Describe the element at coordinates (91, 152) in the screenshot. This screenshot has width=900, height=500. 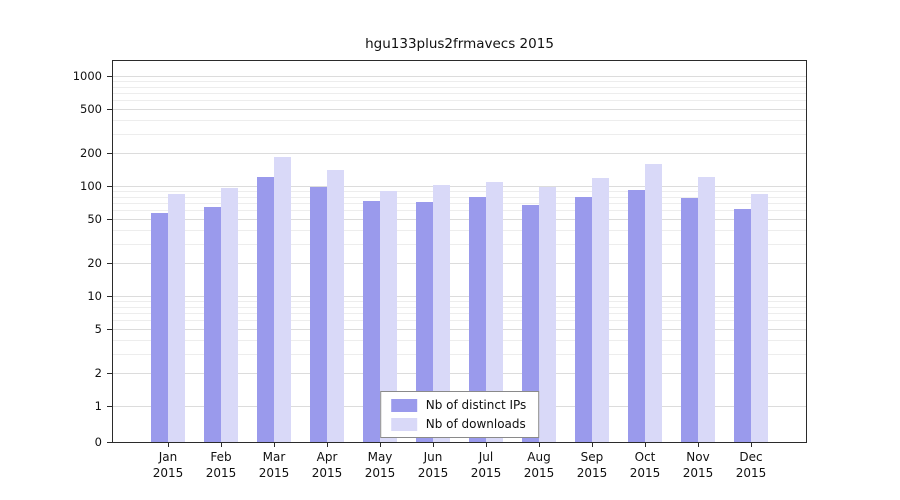
I see `y-tick-label: 200` at that location.